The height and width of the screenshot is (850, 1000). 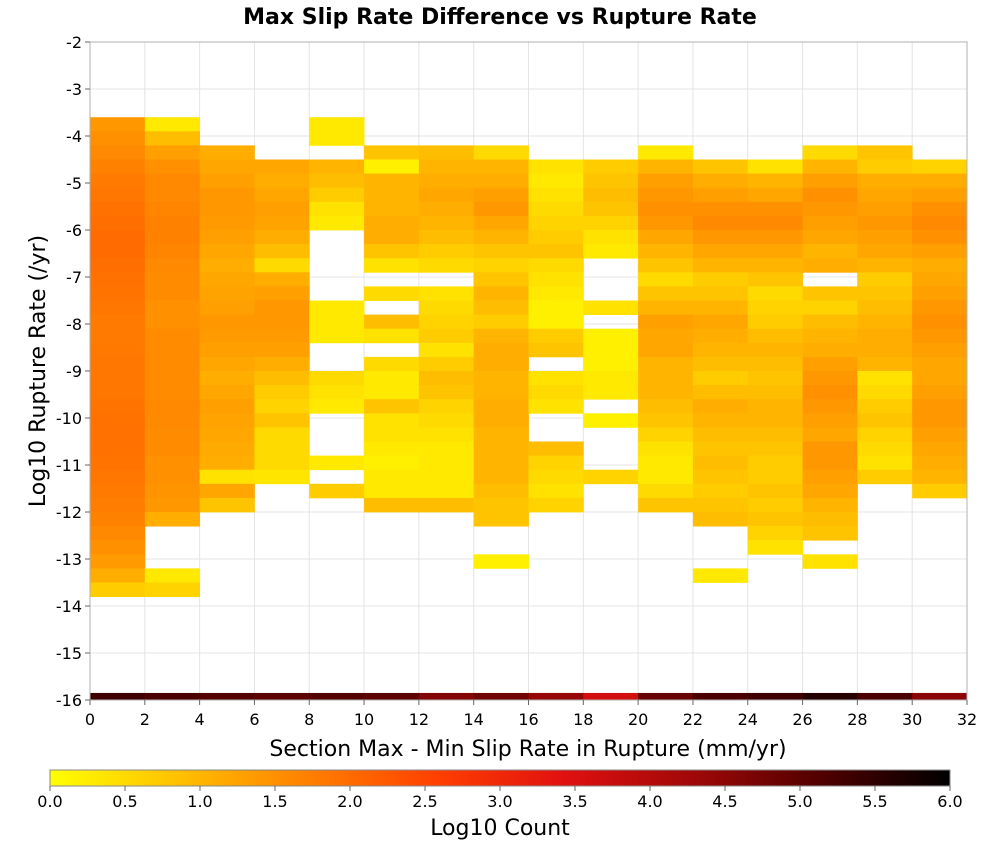 I want to click on x-tick-label: 12, so click(x=419, y=719).